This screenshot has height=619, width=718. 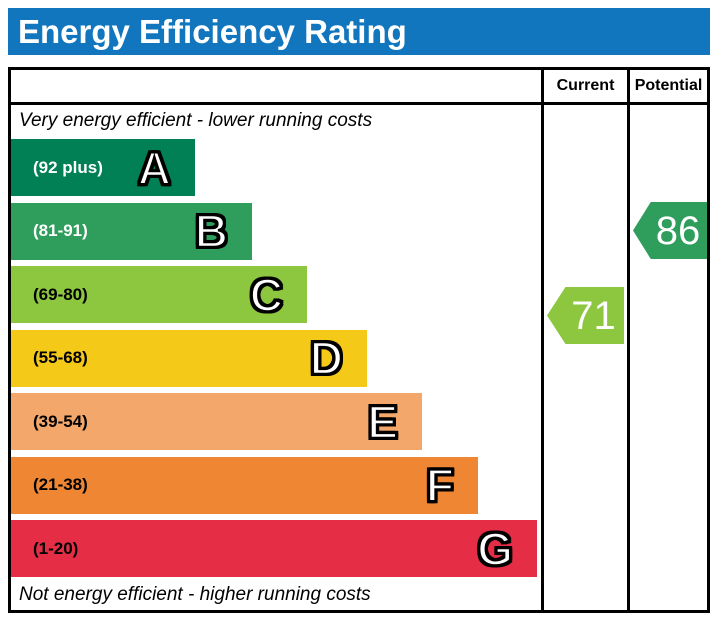 I want to click on column-header-current: Current, so click(x=584, y=86).